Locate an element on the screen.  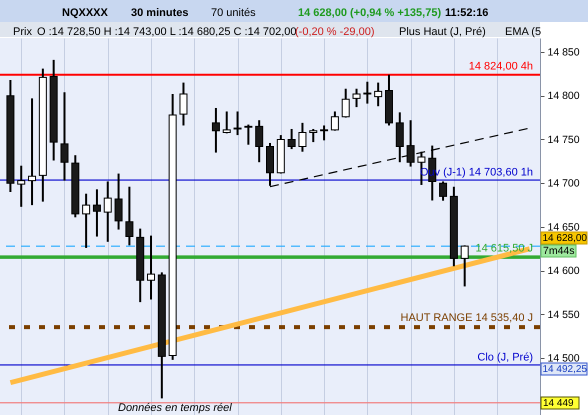
y-tick-label: 14 800 is located at coordinates (564, 96).